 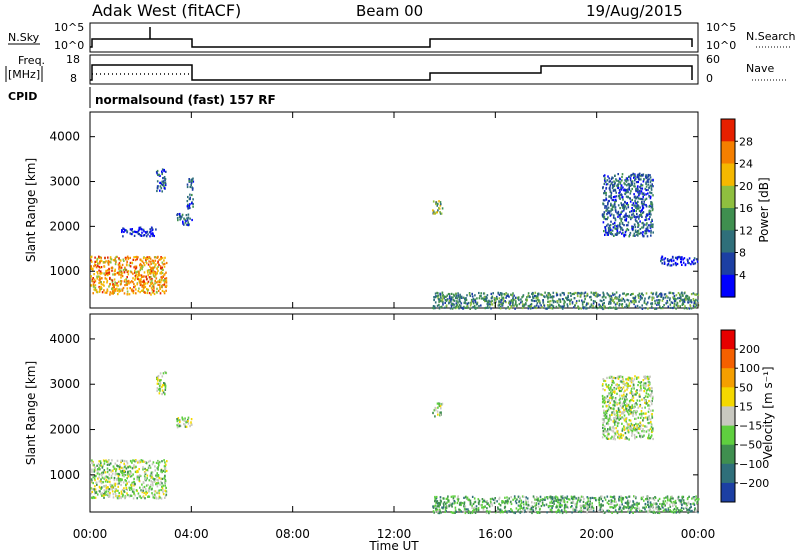 I want to click on nave-label: Nave, so click(x=760, y=68).